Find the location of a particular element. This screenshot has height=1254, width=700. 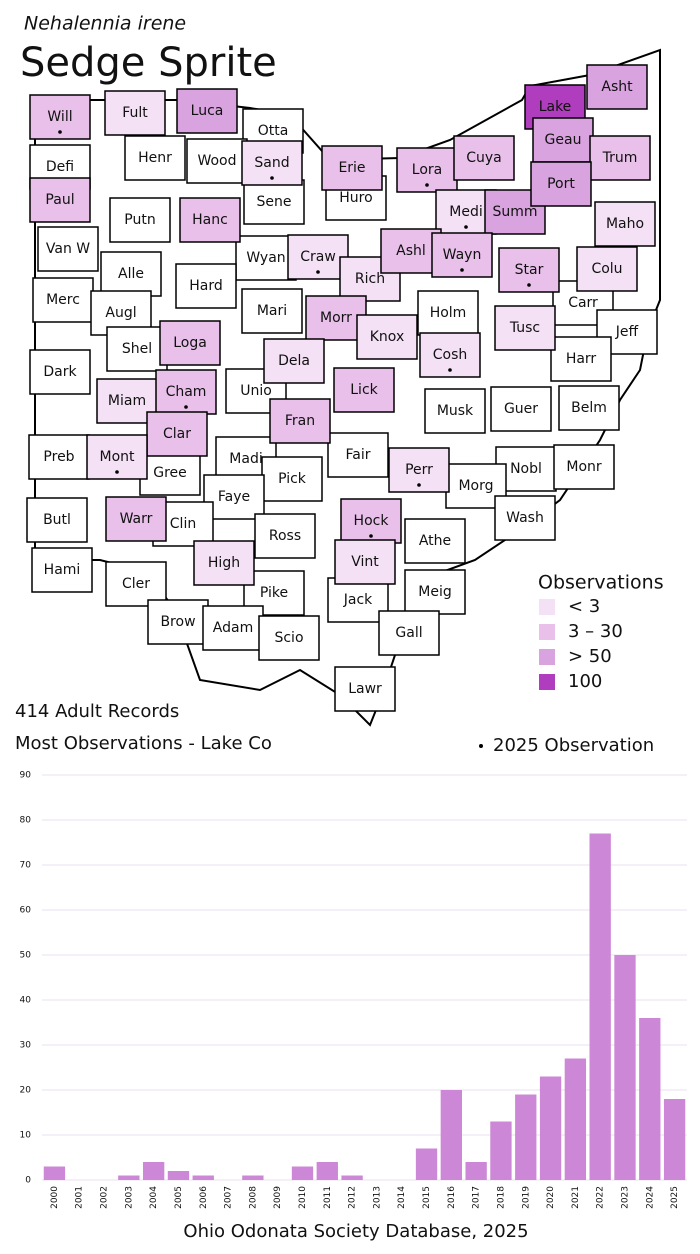

legend-title: Observations is located at coordinates (601, 583).